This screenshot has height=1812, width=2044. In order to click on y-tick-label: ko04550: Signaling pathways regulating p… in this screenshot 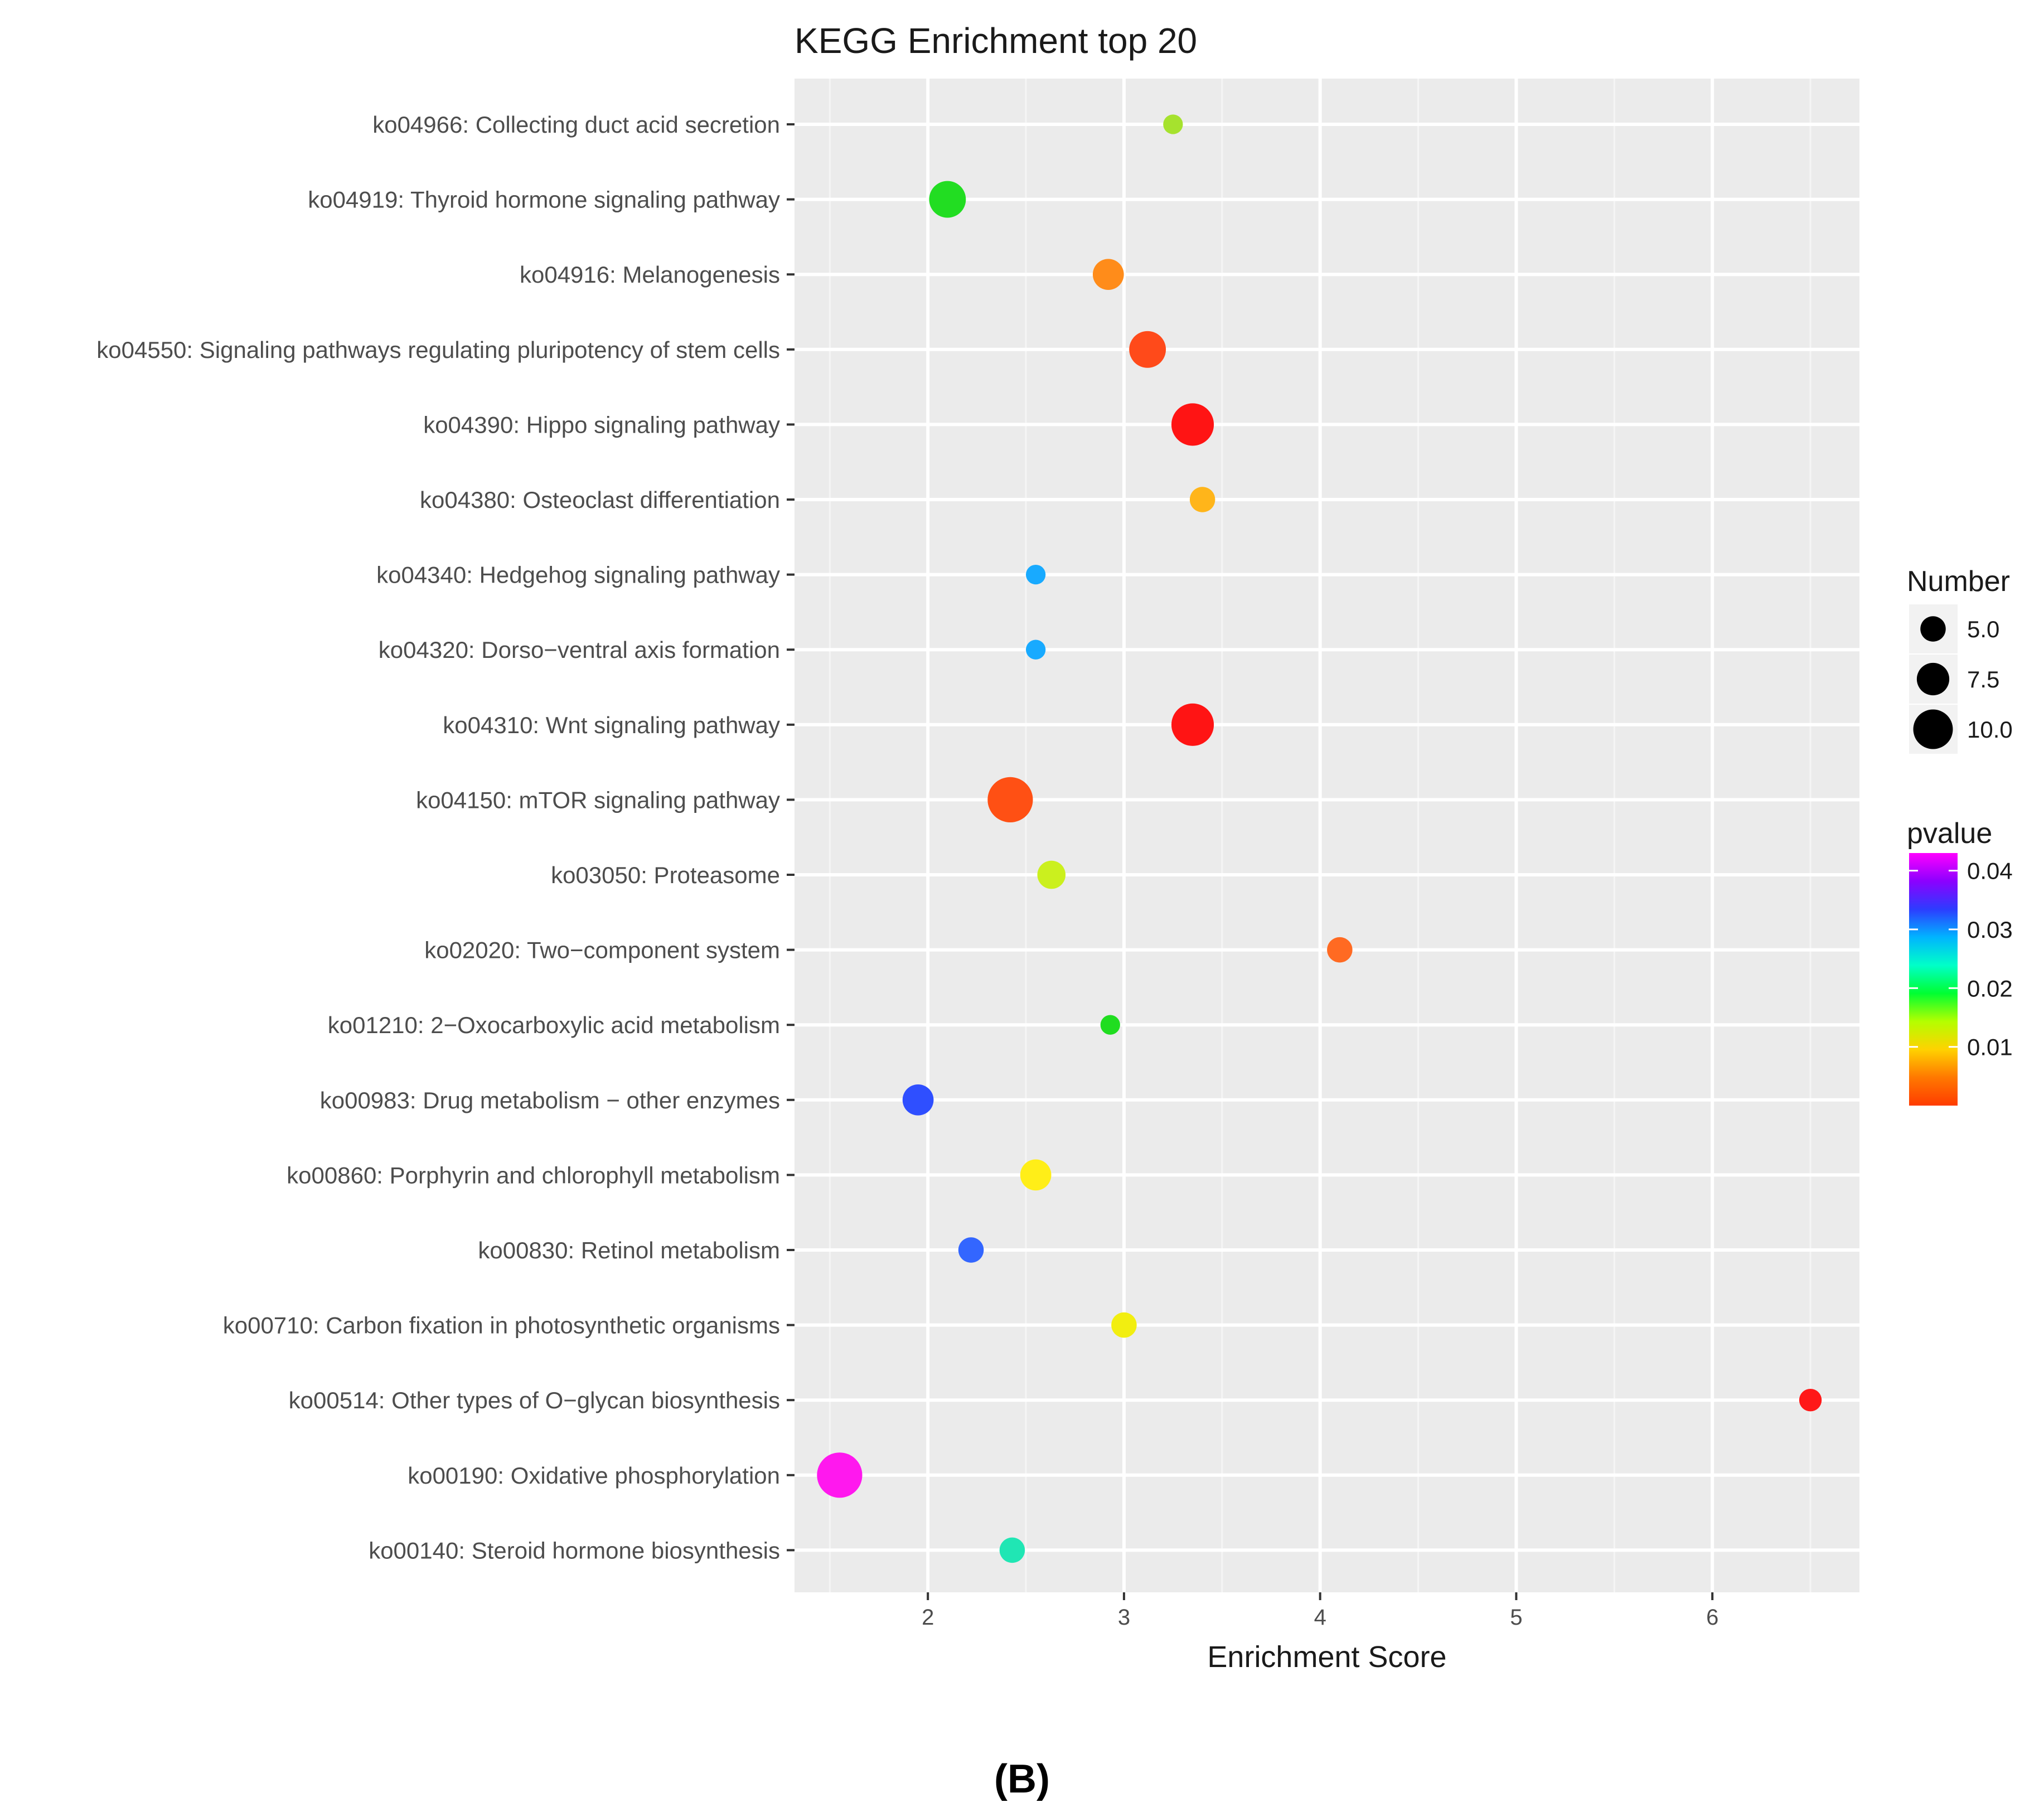, I will do `click(438, 350)`.